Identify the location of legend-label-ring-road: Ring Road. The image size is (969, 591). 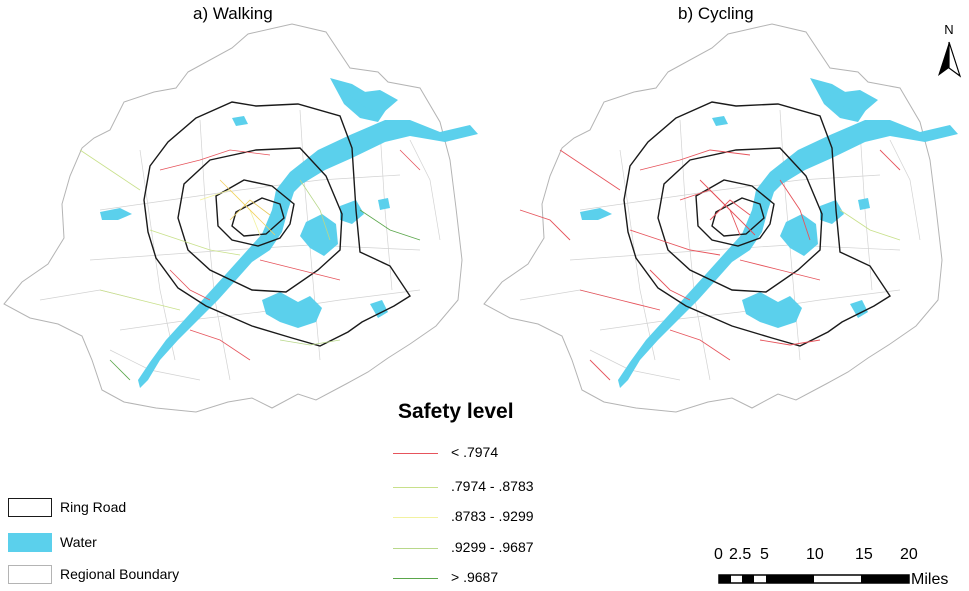
(93, 507).